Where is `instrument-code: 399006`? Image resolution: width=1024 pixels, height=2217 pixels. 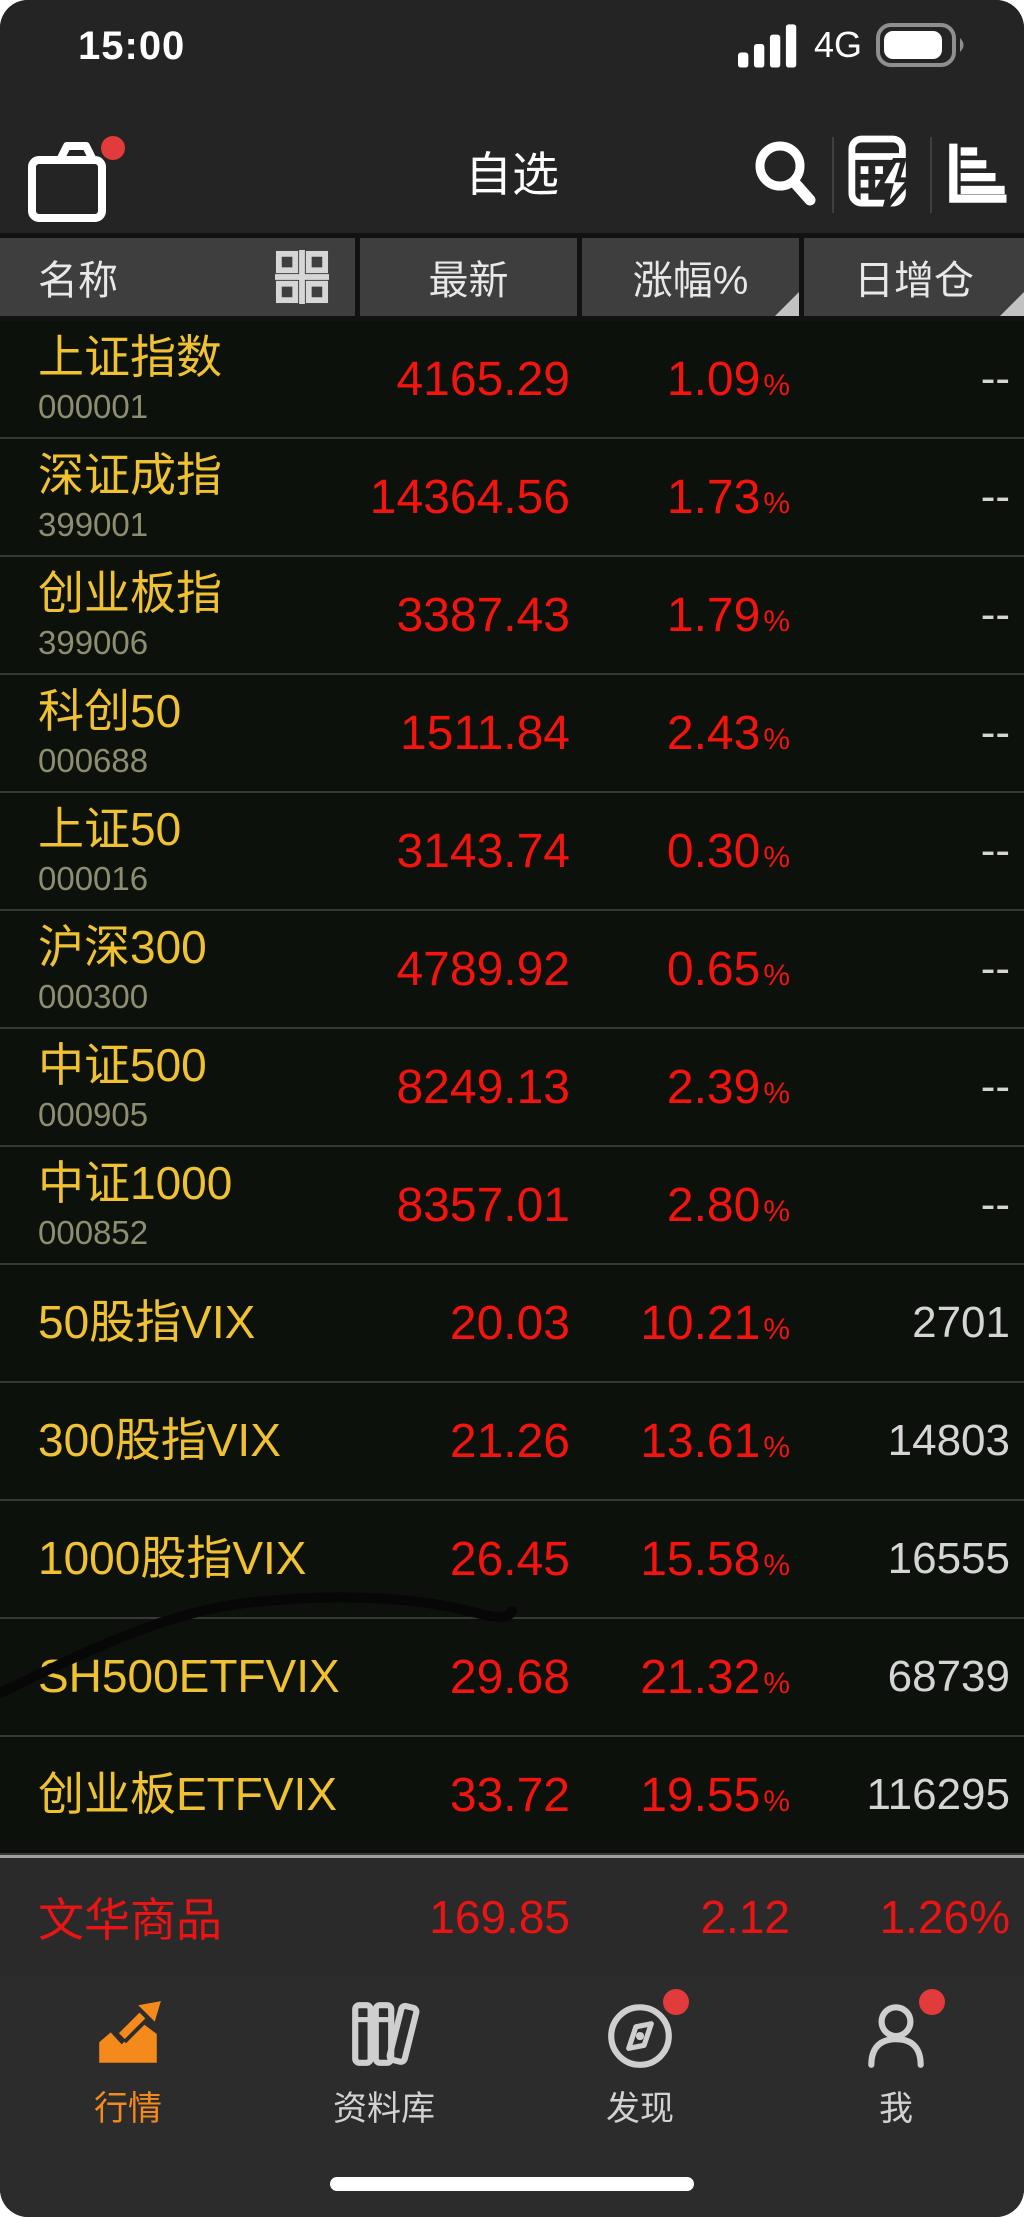
instrument-code: 399006 is located at coordinates (93, 642).